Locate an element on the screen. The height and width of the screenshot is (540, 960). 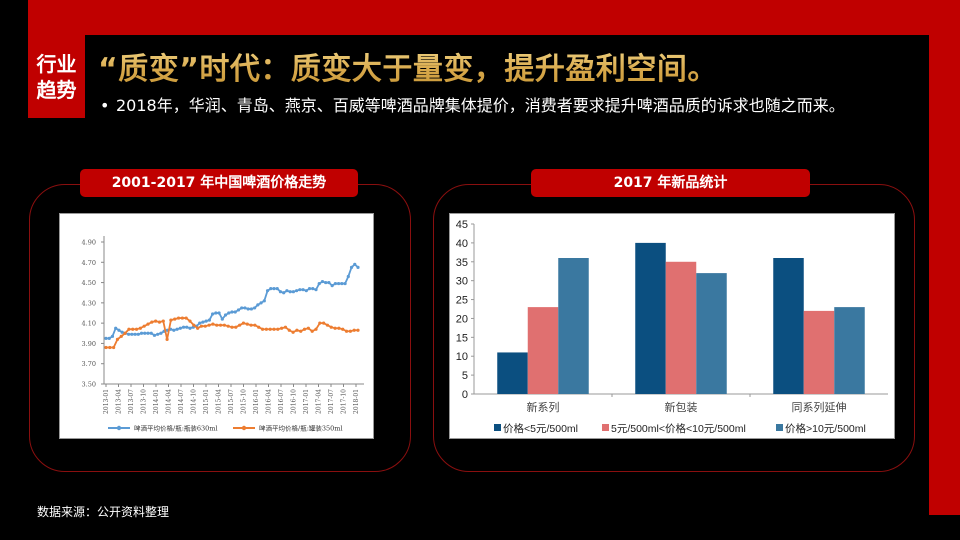
x-tick-label: 2013-07 is located at coordinates (131, 401).